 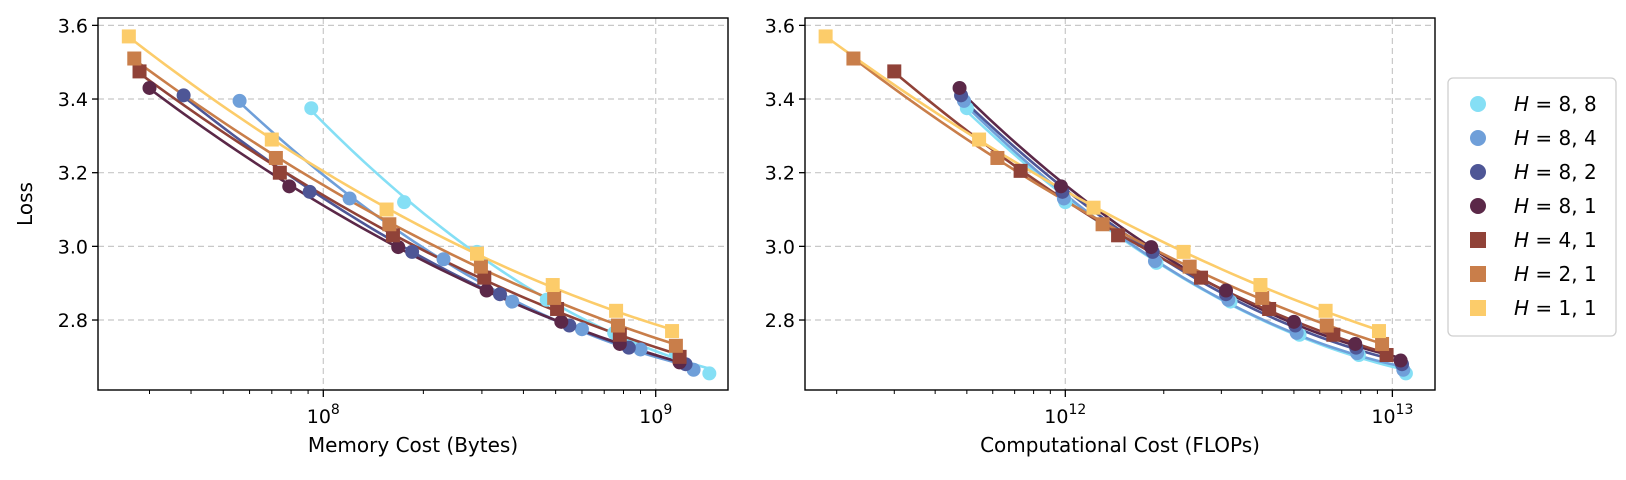 What do you see at coordinates (413, 445) in the screenshot?
I see `x-axis-label: Memory Cost (Bytes)` at bounding box center [413, 445].